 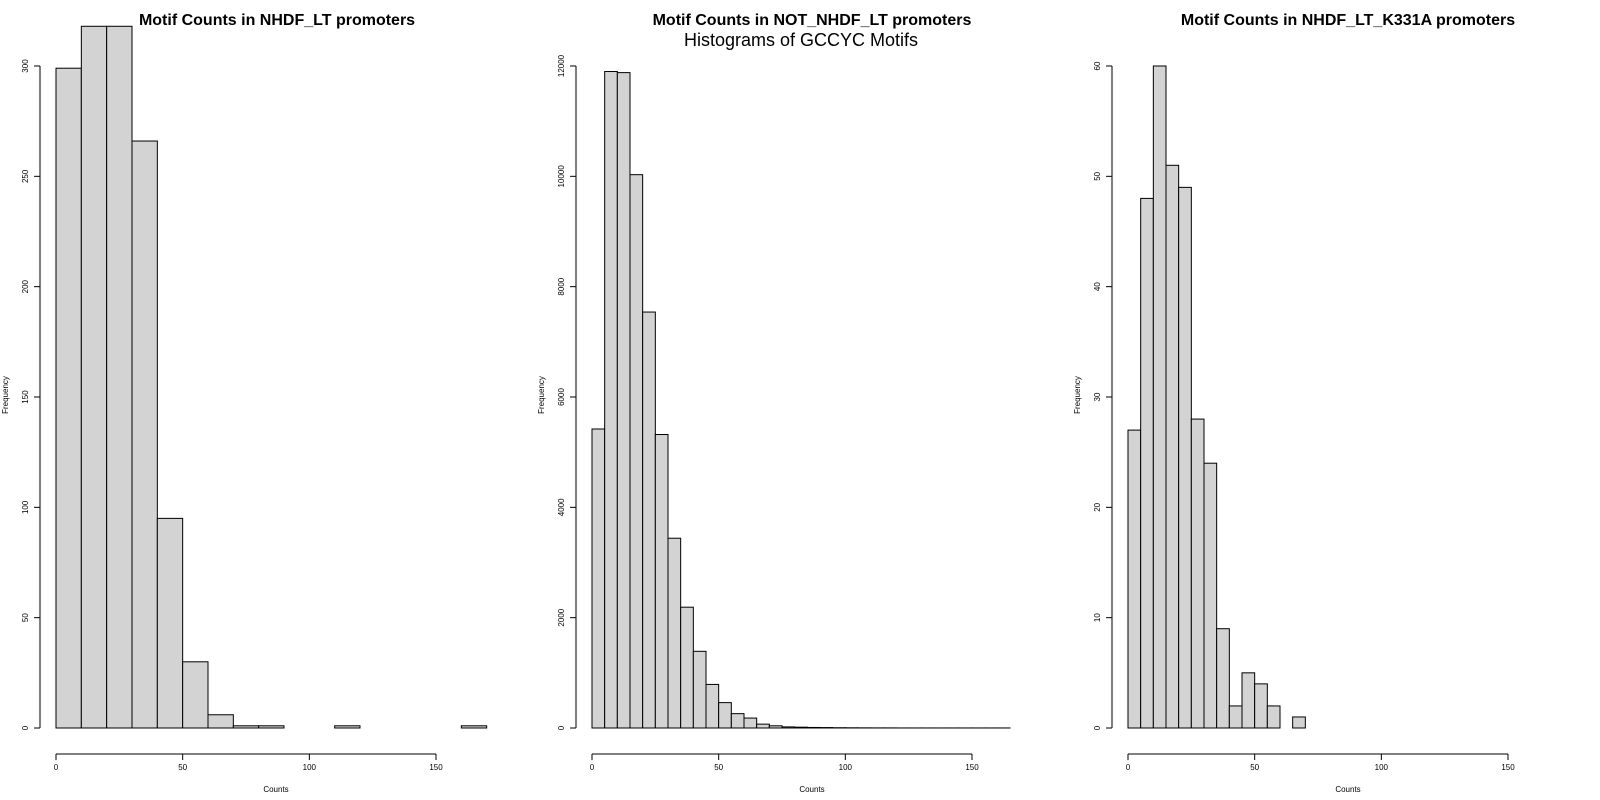 What do you see at coordinates (25, 176) in the screenshot?
I see `y-tick-label: 250` at bounding box center [25, 176].